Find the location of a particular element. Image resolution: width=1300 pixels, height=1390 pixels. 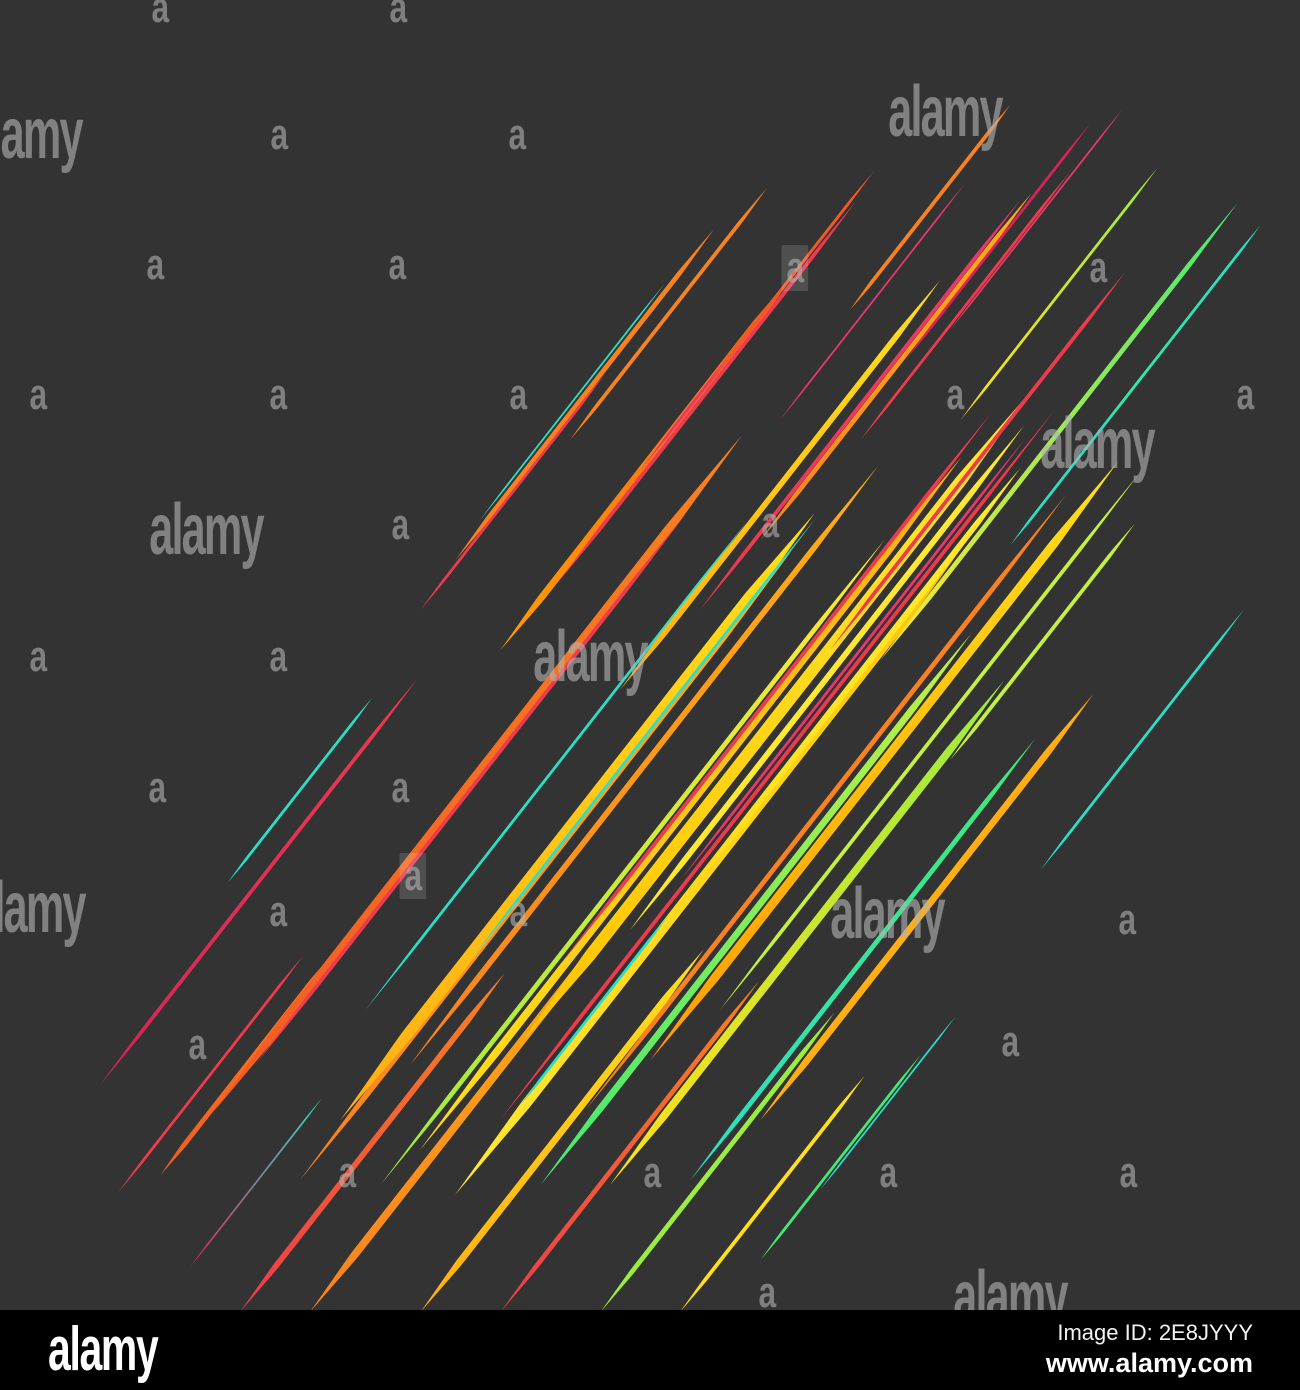

footer-meta: Image ID: 2E8JYYY www.alamy.com is located at coordinates (1149, 1349).